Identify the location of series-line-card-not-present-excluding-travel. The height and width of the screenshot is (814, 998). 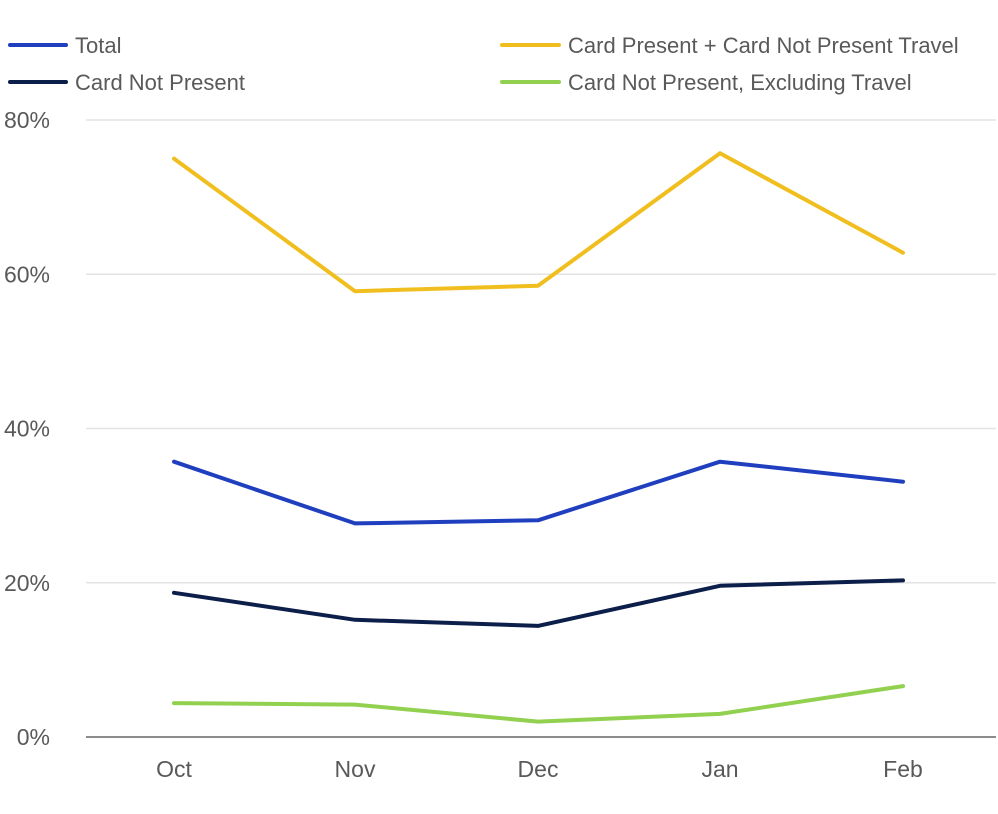
(538, 704).